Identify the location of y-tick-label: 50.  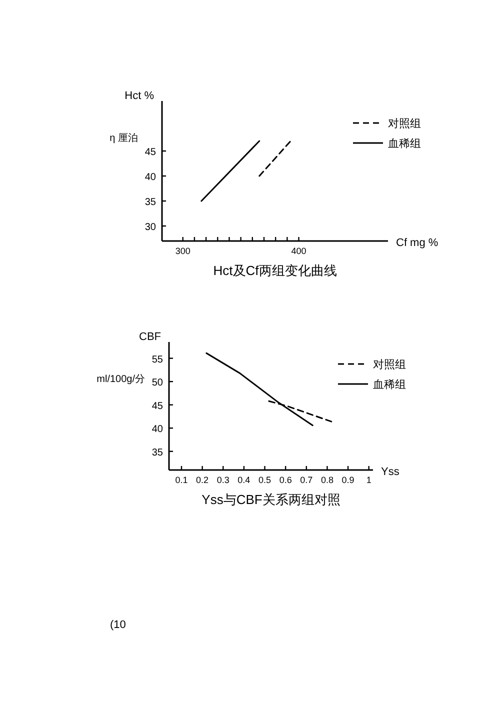
(158, 383).